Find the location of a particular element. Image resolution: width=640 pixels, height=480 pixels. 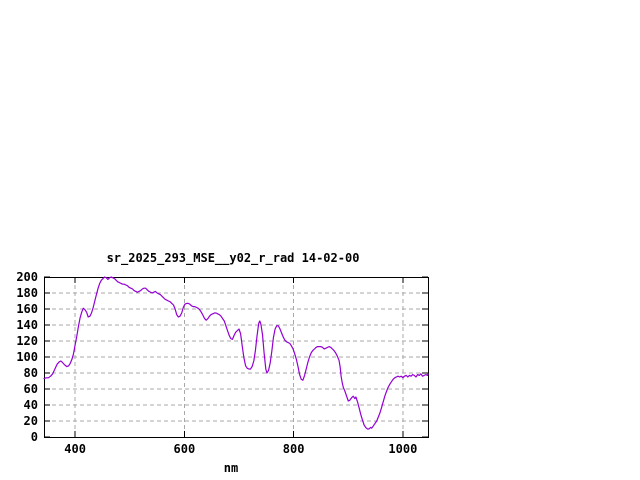

x-tick-label: 600 is located at coordinates (185, 449).